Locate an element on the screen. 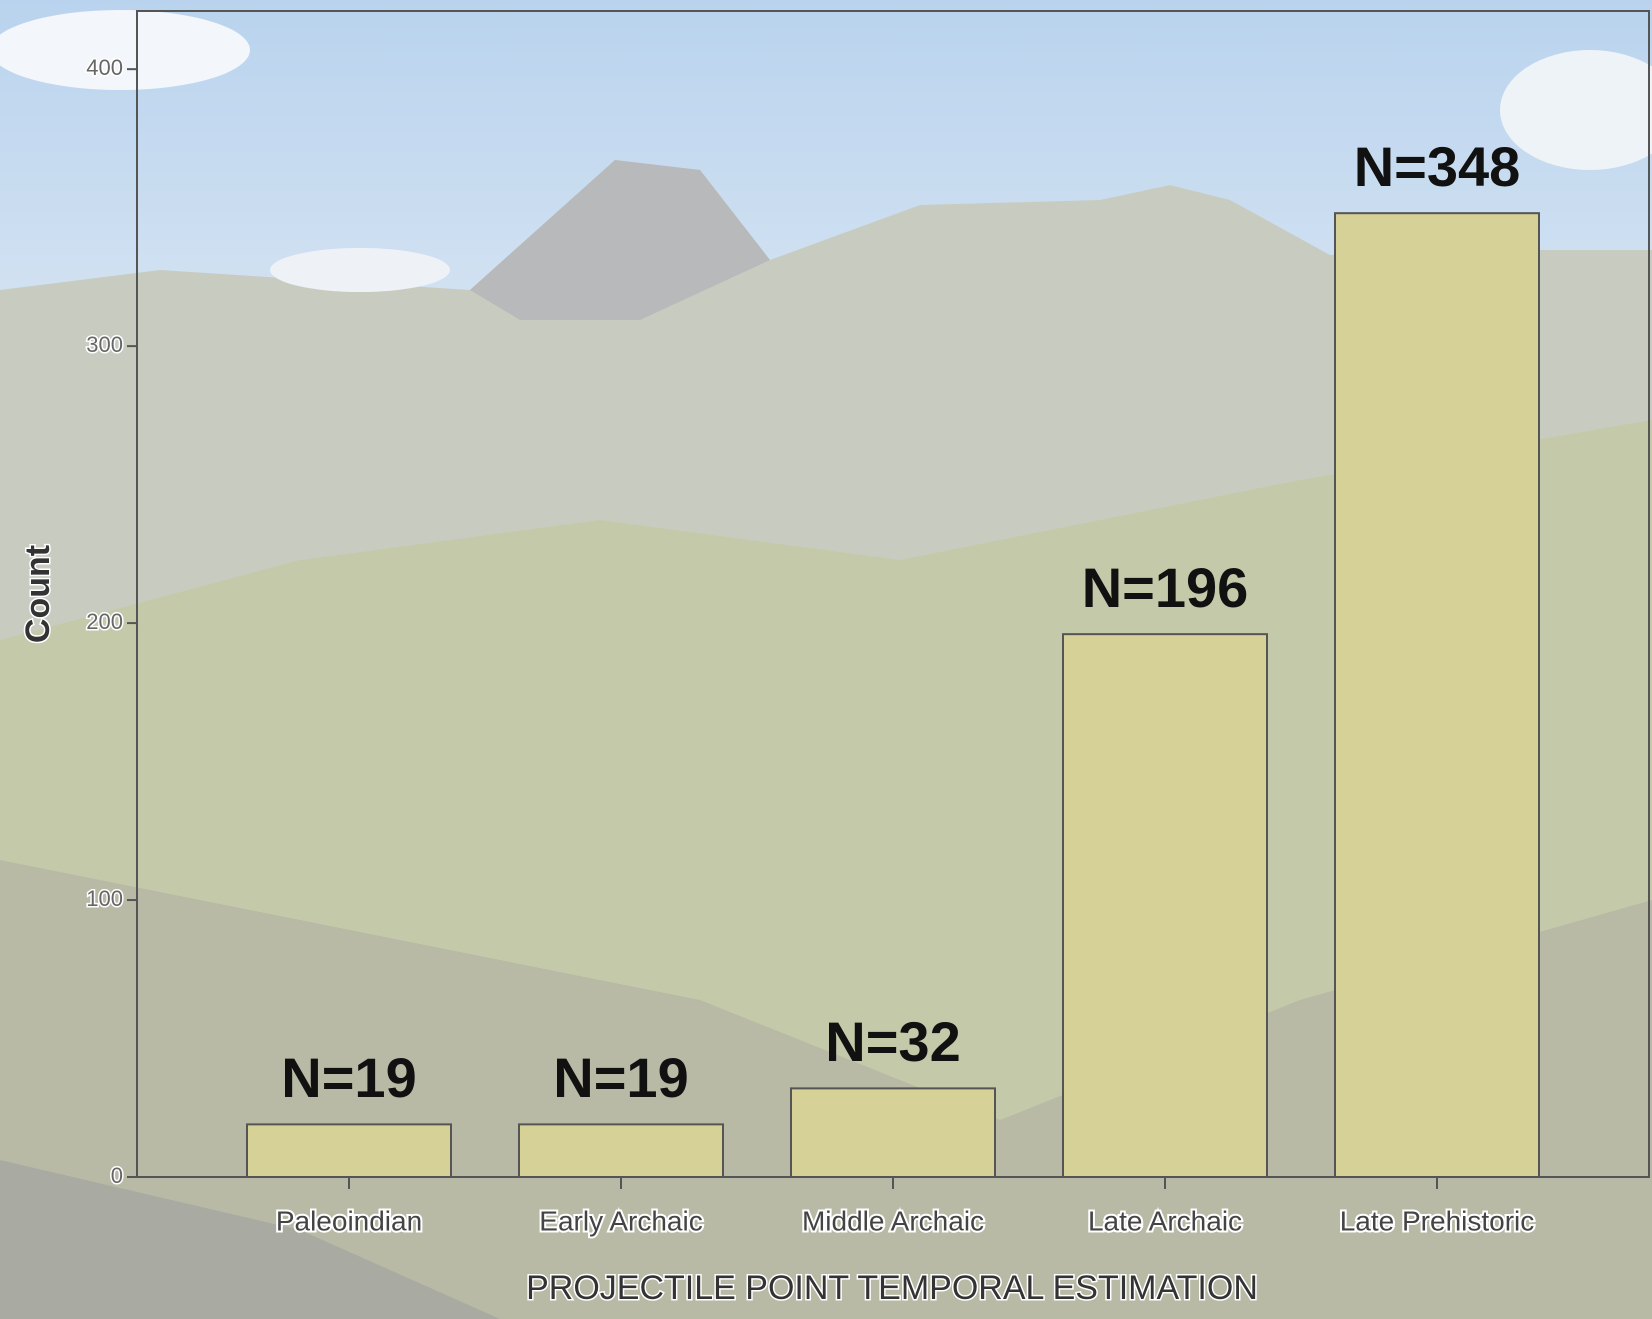  x-tick-label: Paleoindian is located at coordinates (349, 1220).